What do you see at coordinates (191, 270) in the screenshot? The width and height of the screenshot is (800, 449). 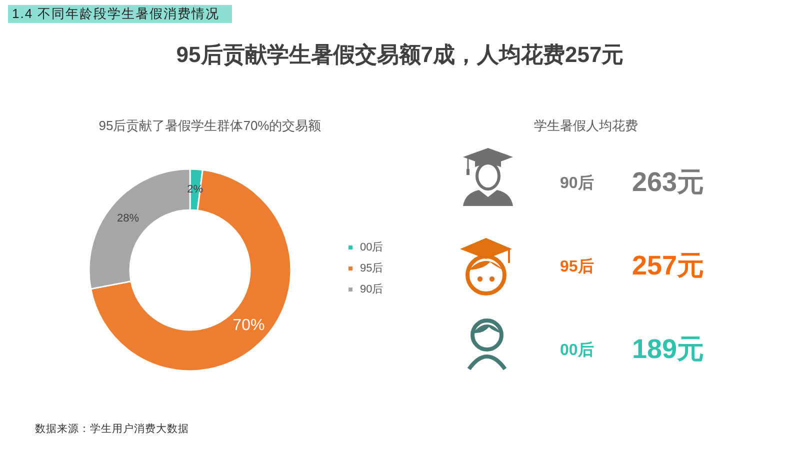 I see `donut-slice` at bounding box center [191, 270].